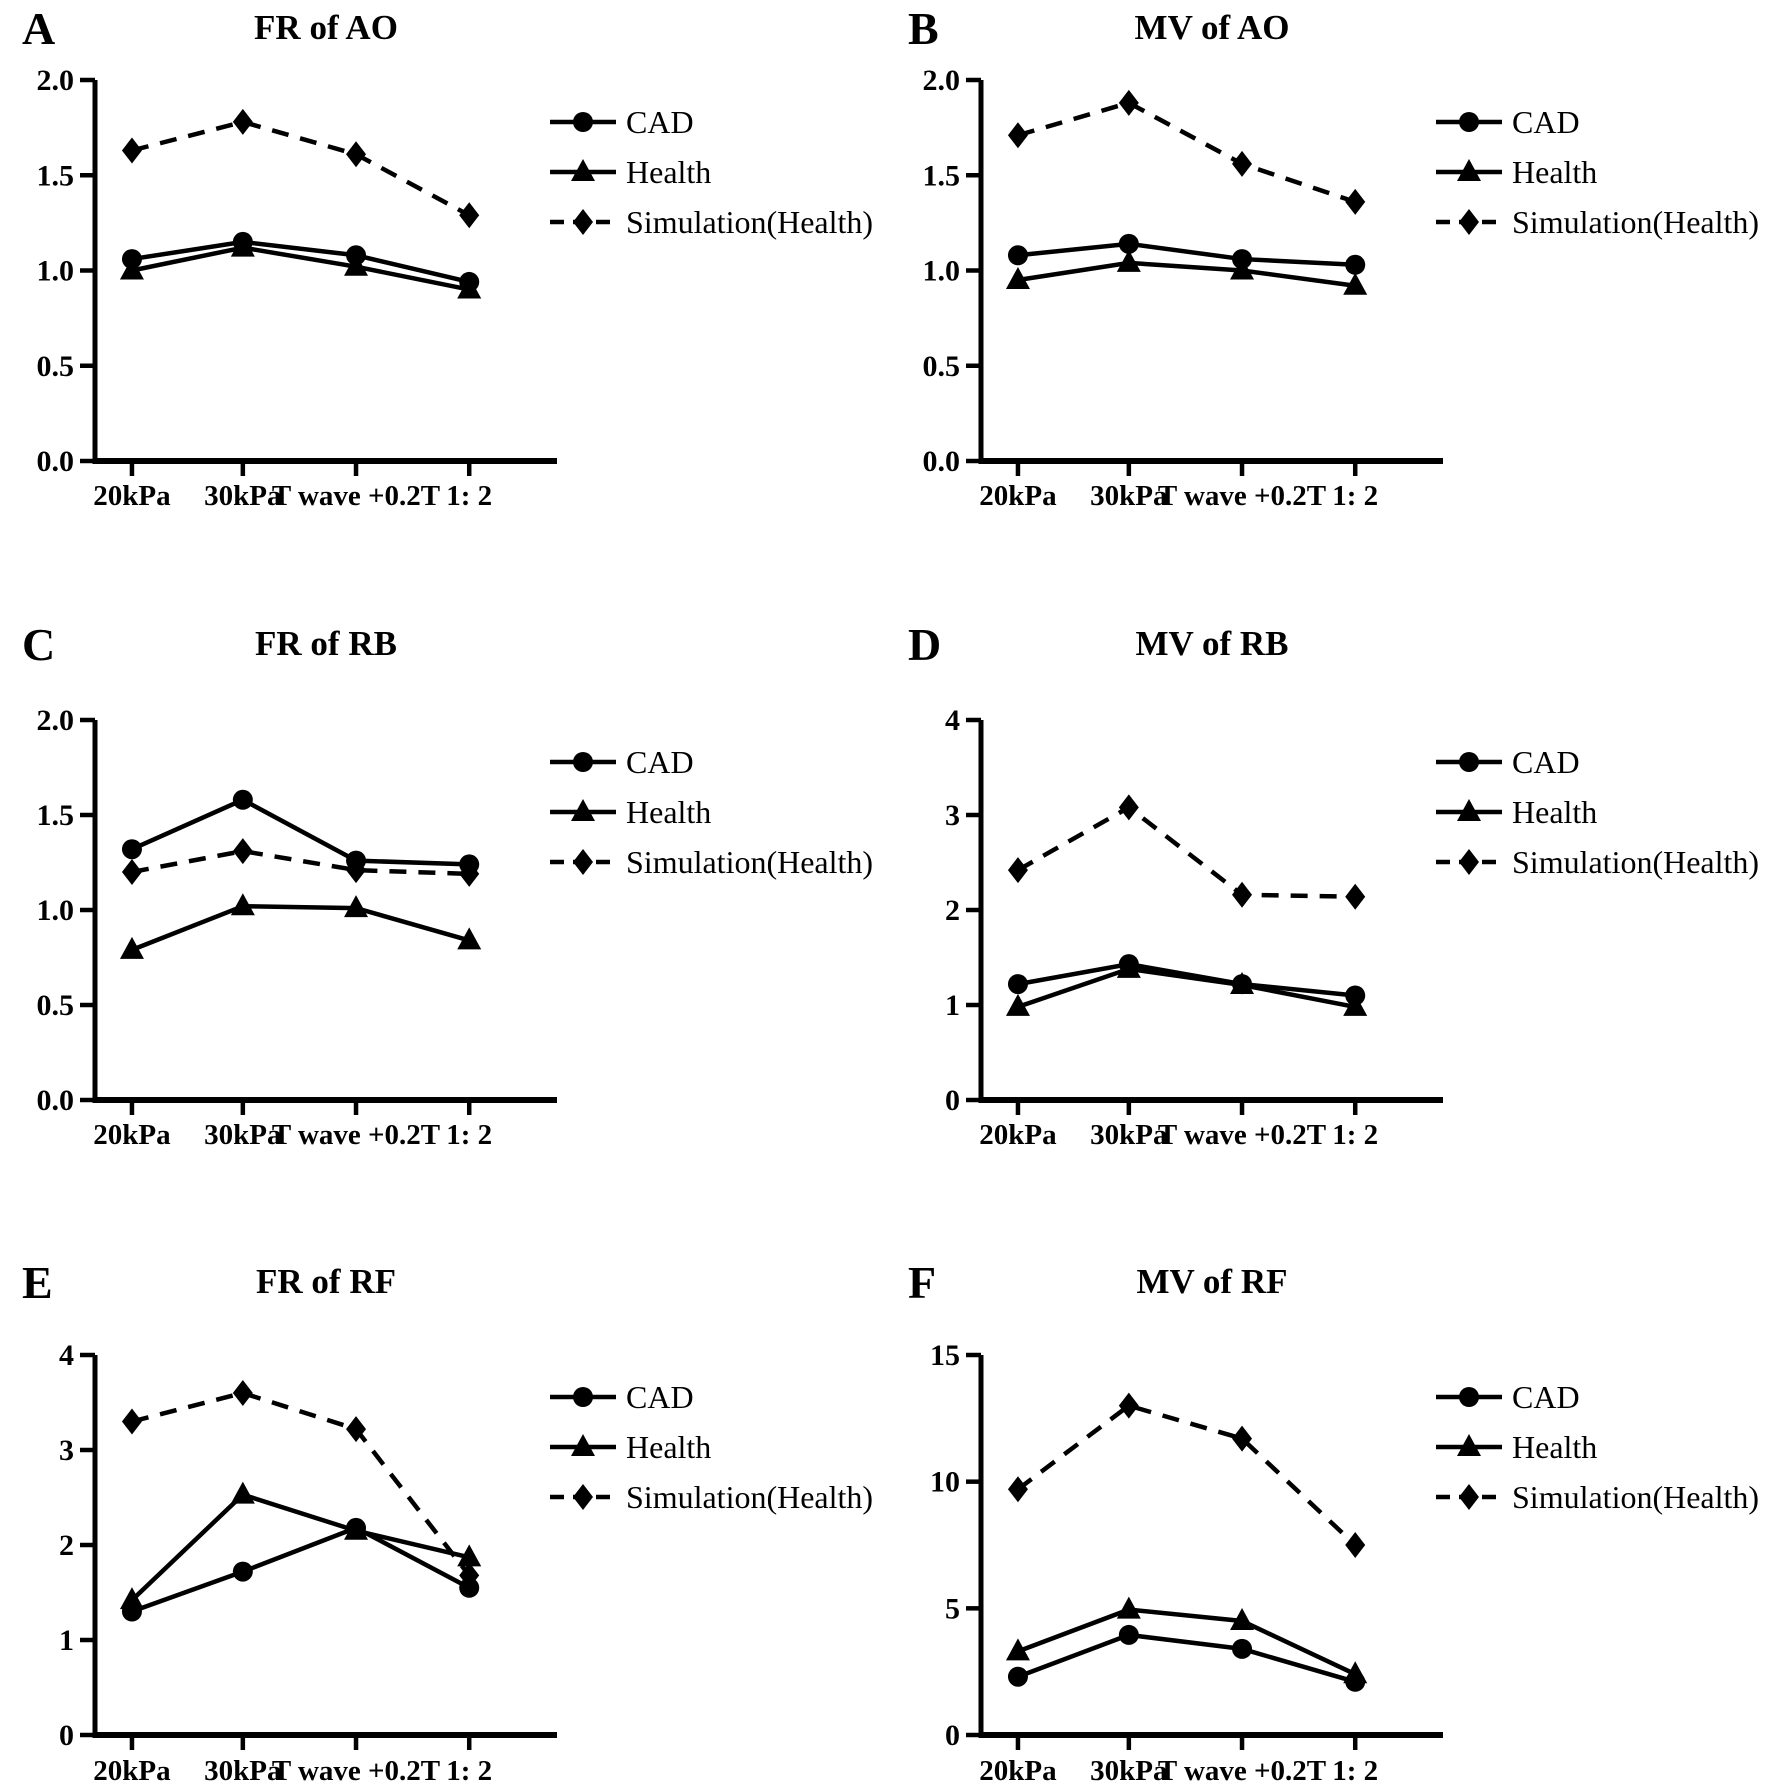  I want to click on legend-diamond-icon, so click(1469, 1497).